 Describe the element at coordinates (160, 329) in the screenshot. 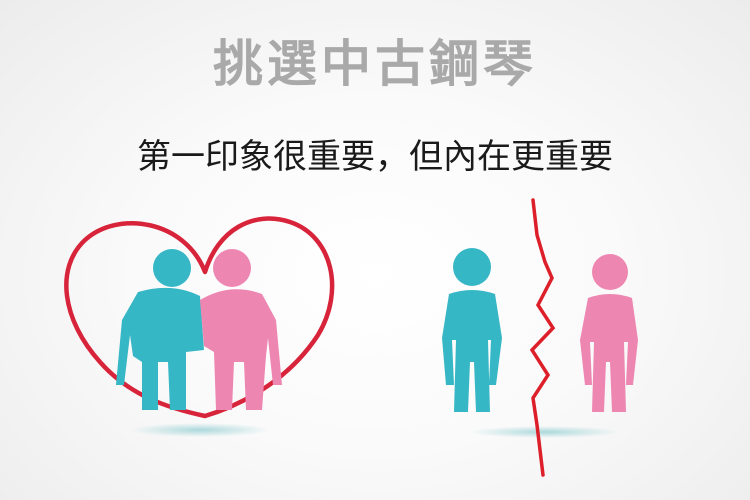

I see `teal-person-couple-icon` at that location.